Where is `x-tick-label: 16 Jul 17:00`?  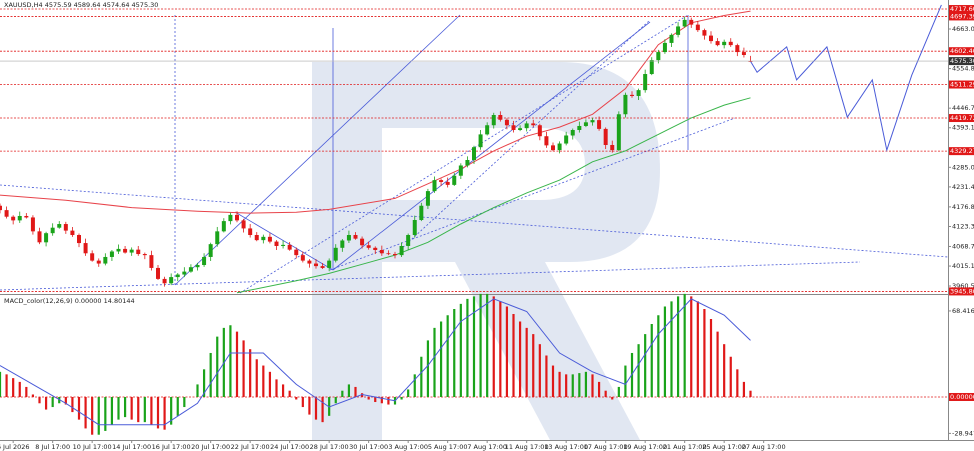
x-tick-label: 16 Jul 17:00 is located at coordinates (171, 447).